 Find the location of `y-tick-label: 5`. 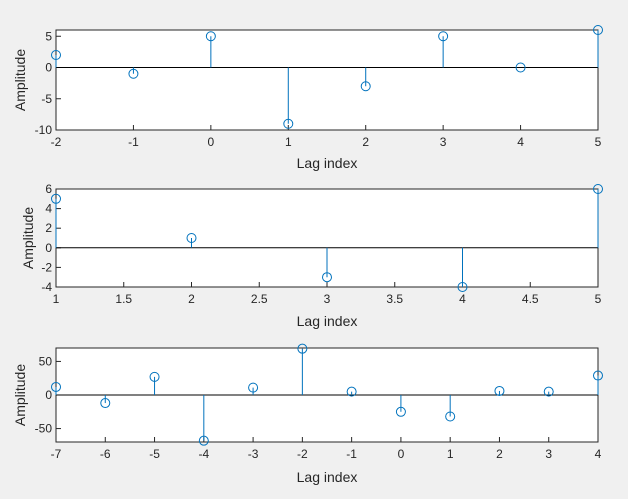

y-tick-label: 5 is located at coordinates (48, 36).